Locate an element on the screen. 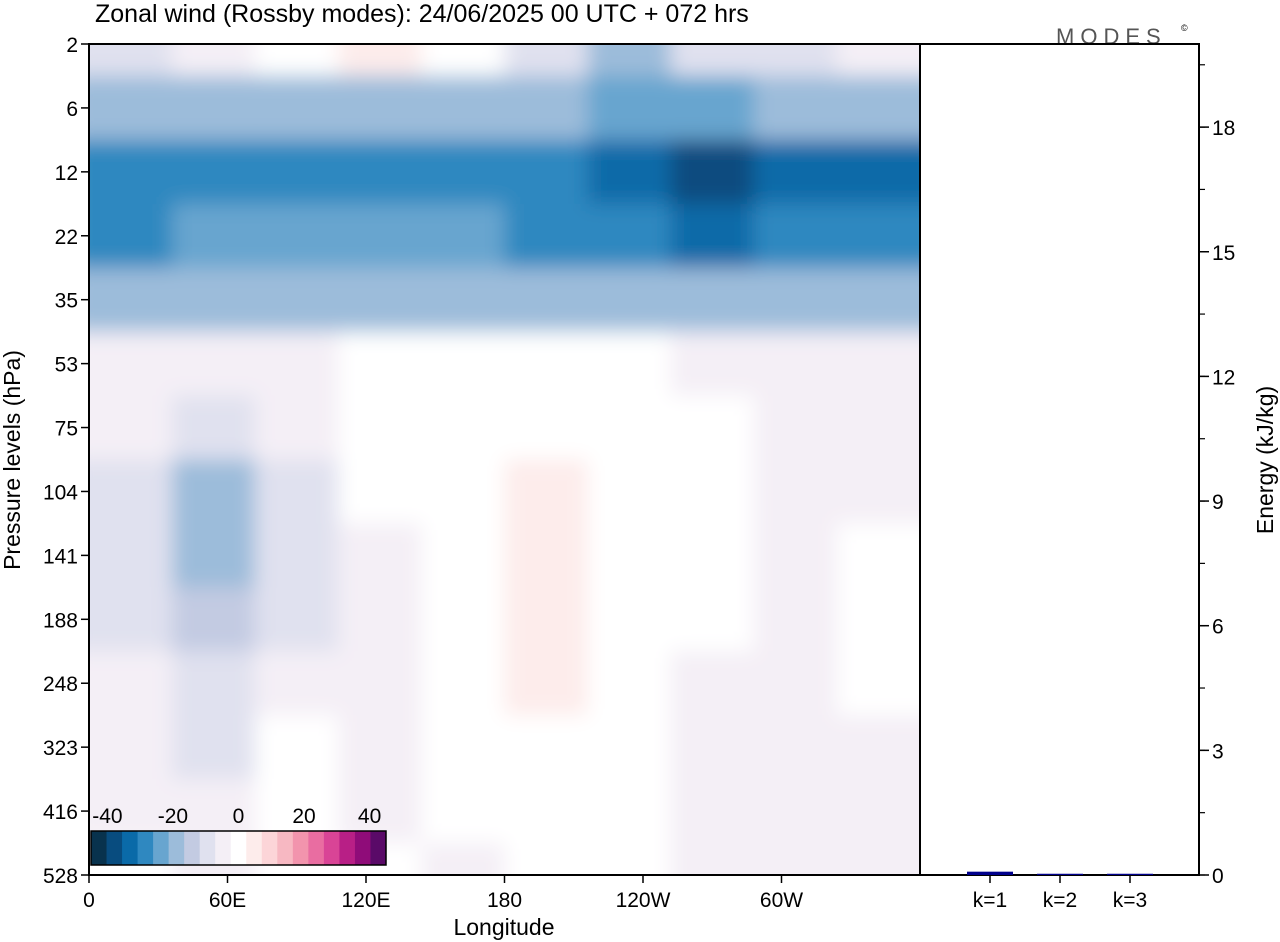 The width and height of the screenshot is (1280, 942). energy-tick-label: 0 is located at coordinates (1218, 876).